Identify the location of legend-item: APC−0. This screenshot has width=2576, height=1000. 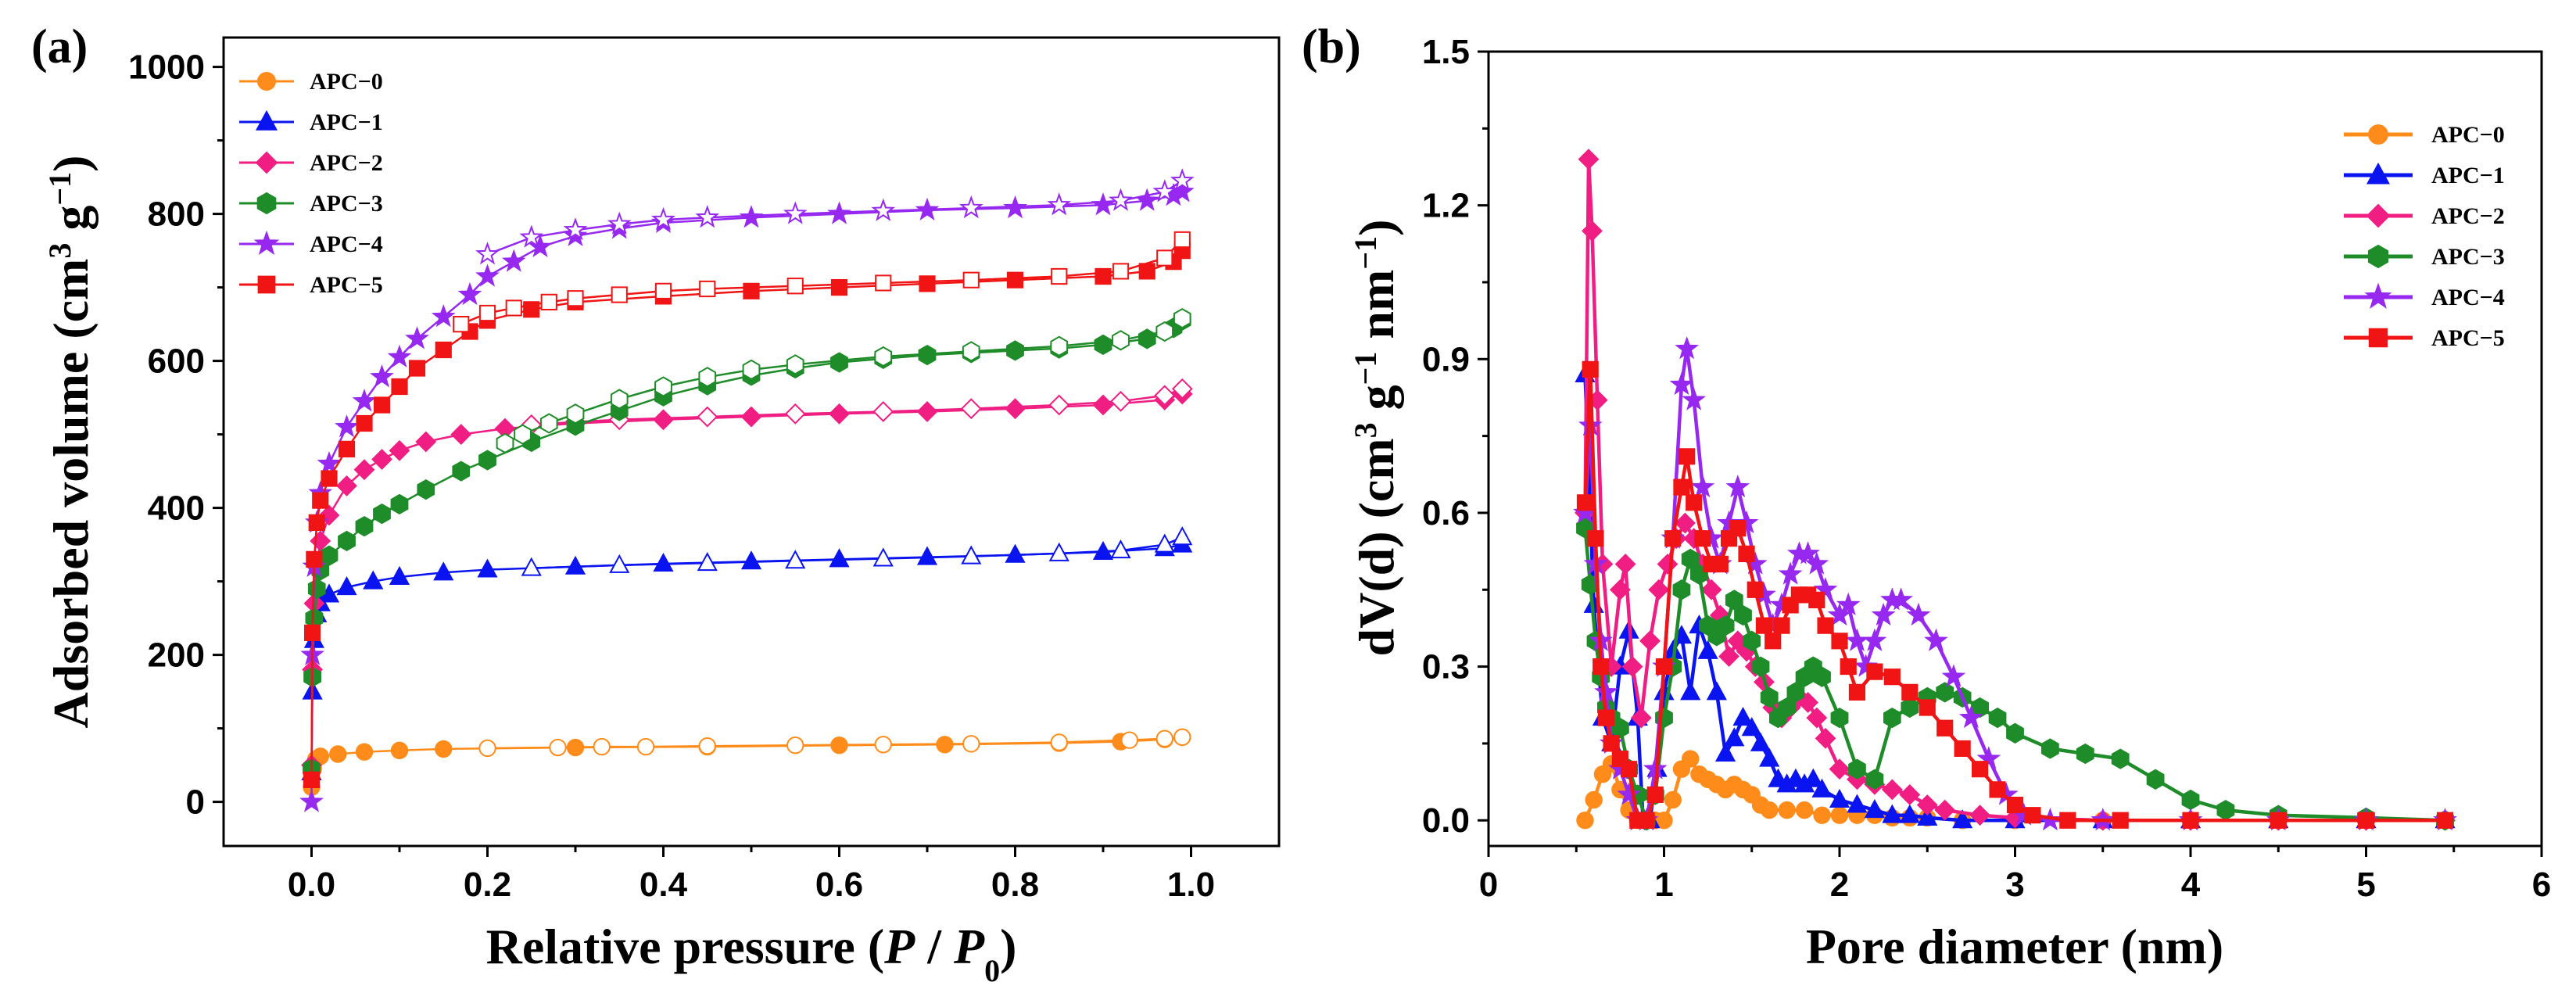
(311, 82).